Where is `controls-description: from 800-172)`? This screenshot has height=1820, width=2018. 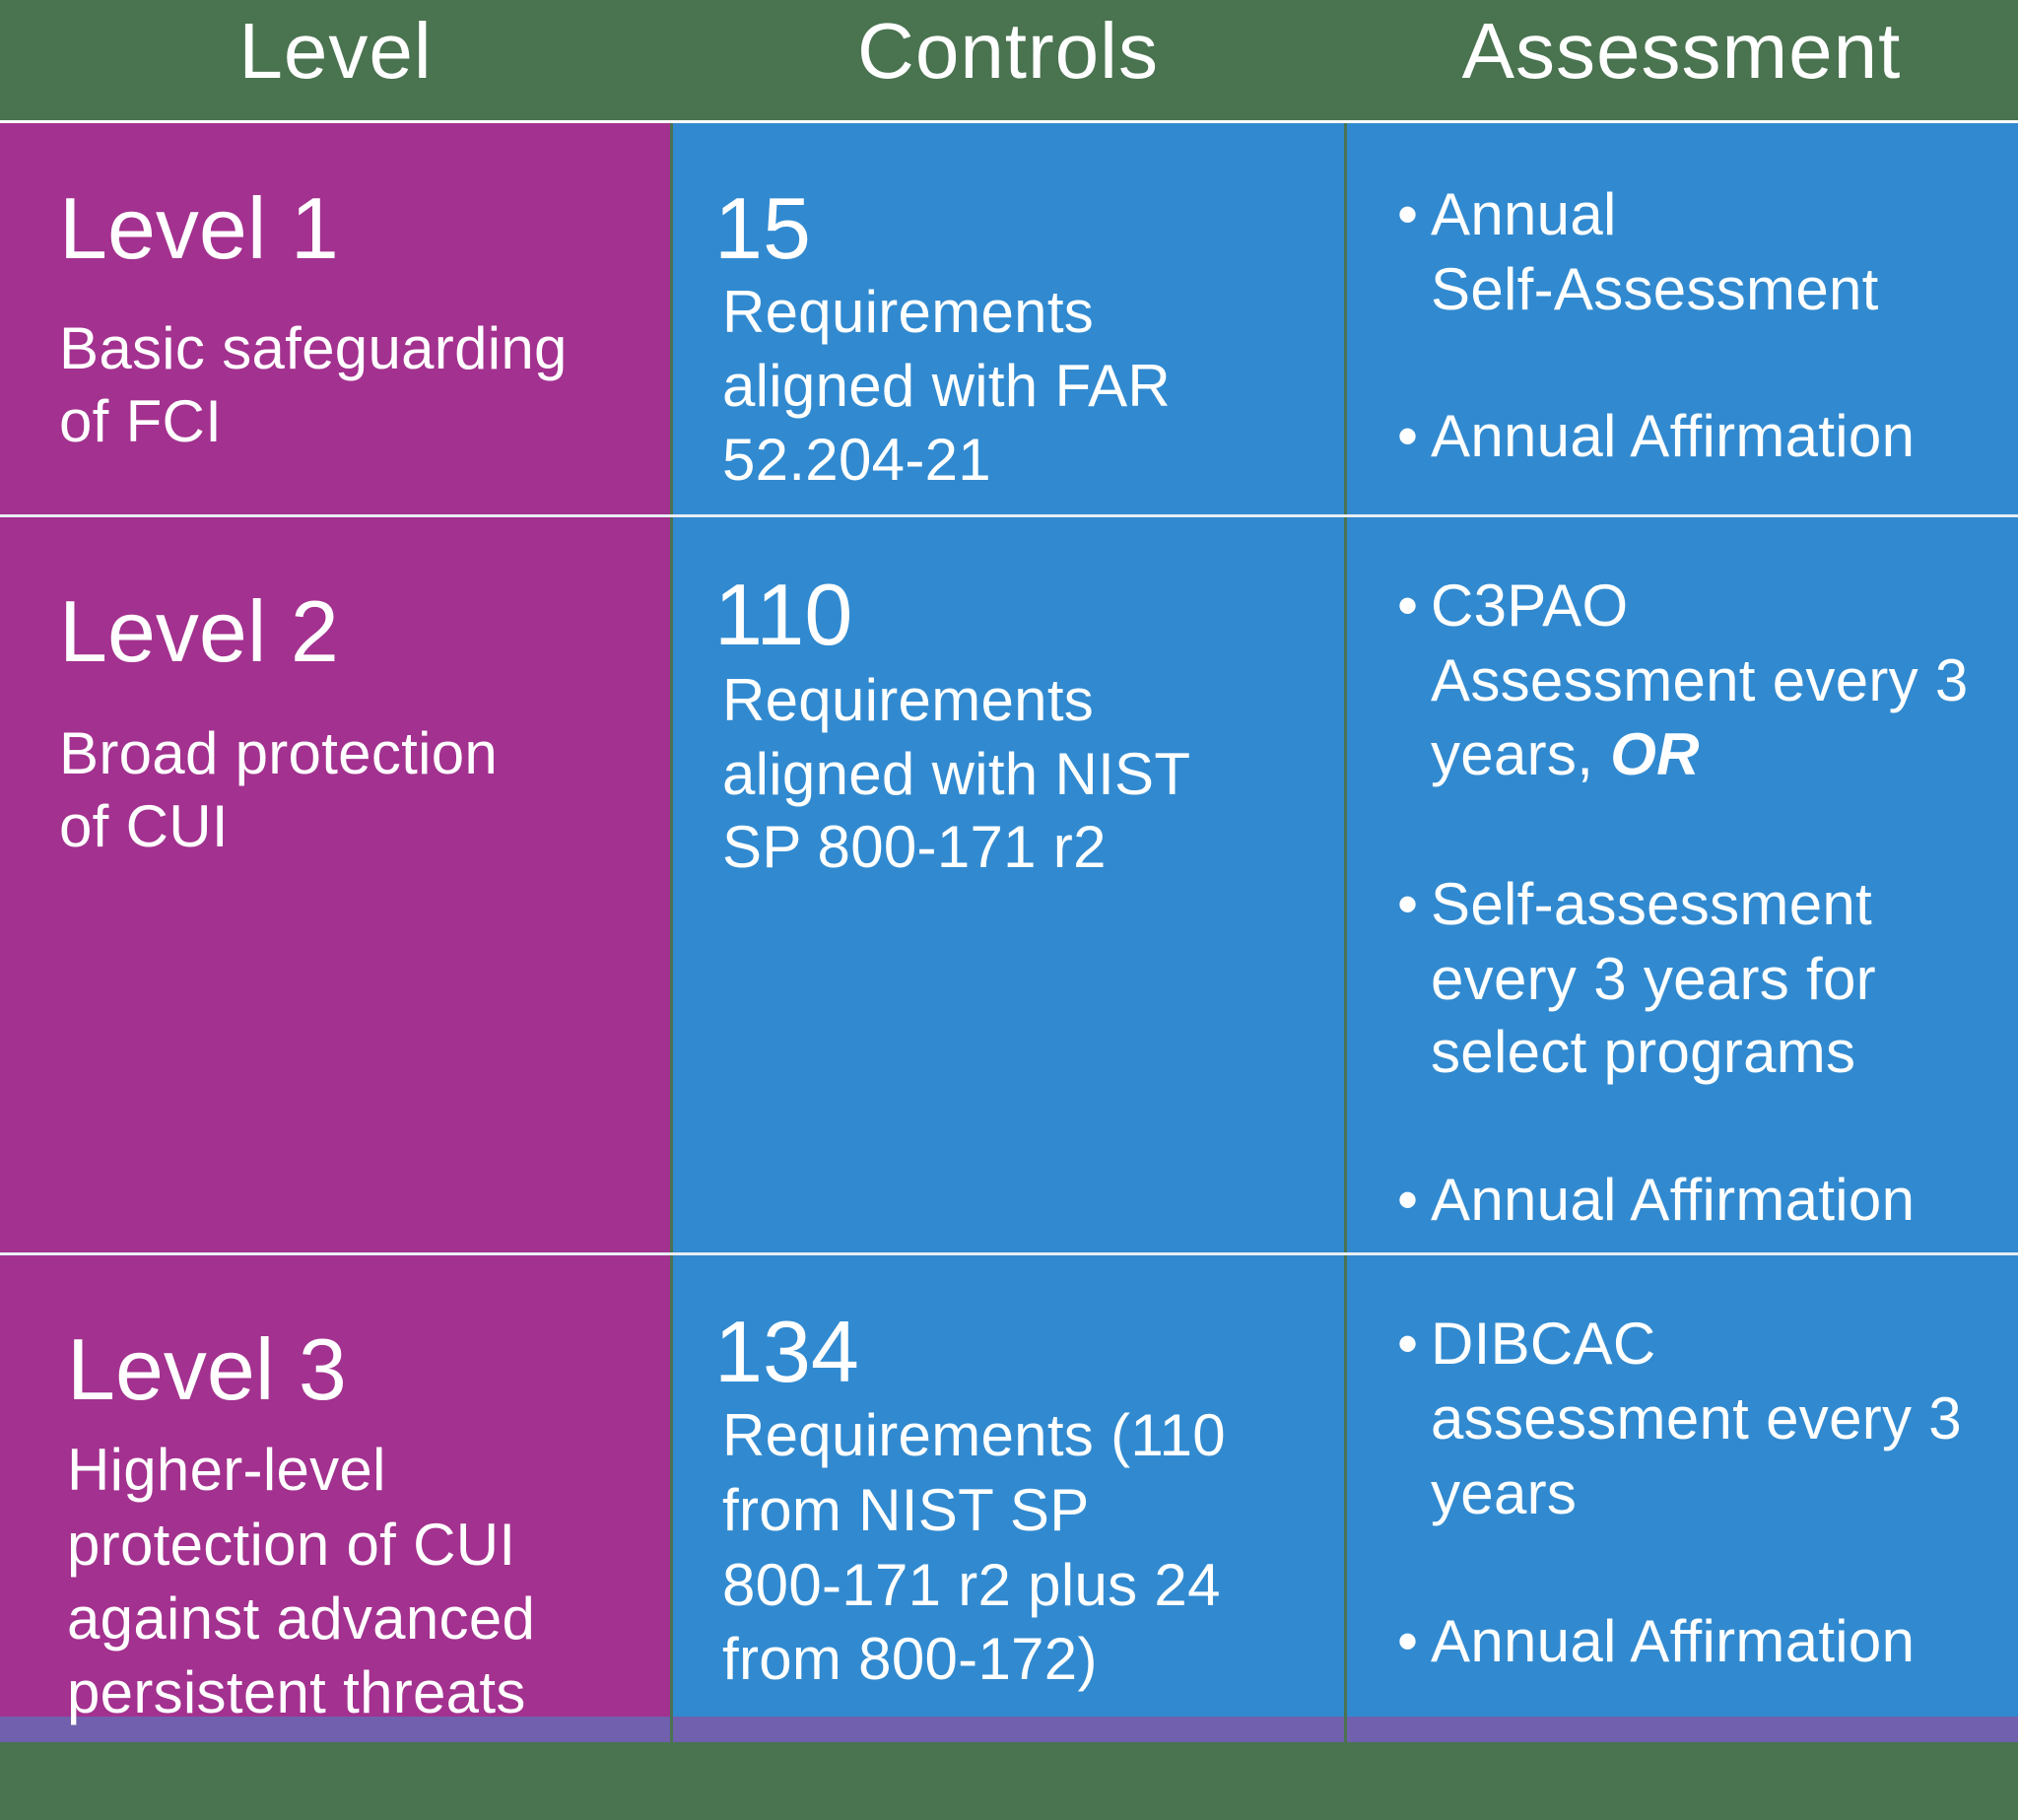 controls-description: from 800-172) is located at coordinates (910, 1659).